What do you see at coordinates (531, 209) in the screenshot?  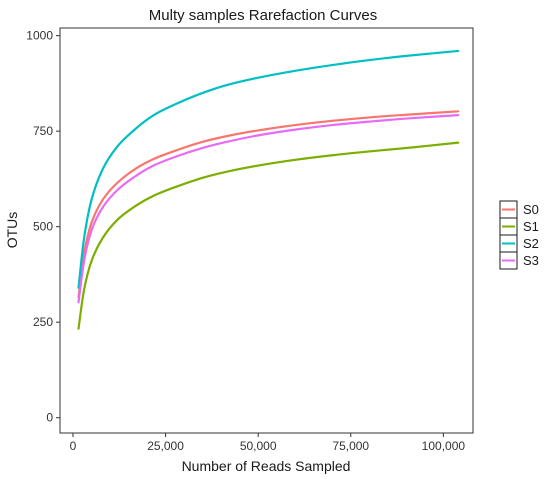 I see `legend-label: S0` at bounding box center [531, 209].